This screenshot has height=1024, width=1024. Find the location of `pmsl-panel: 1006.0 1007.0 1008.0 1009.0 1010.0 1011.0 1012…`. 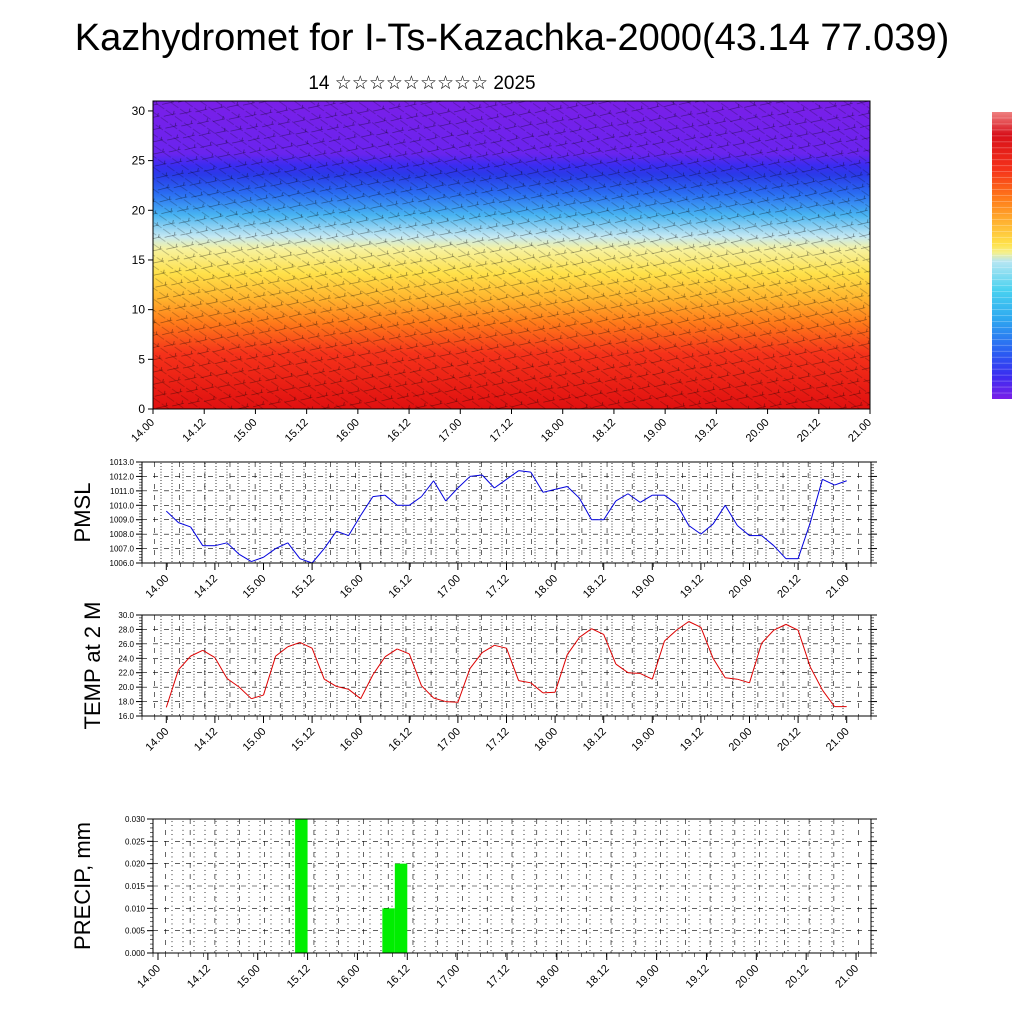

pmsl-panel: 1006.0 1007.0 1008.0 1009.0 1010.0 1011.0 1012… is located at coordinates (473, 529).